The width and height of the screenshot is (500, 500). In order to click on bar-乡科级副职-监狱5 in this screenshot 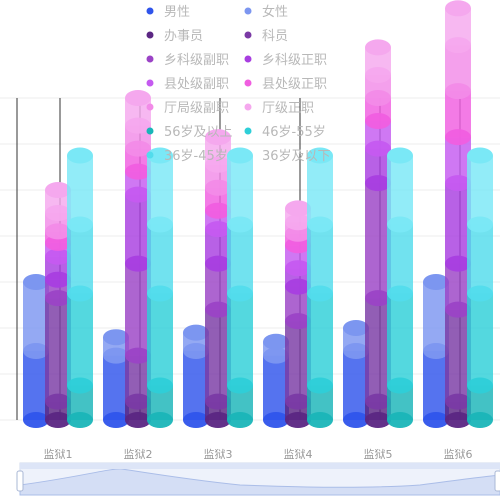, I will do `click(378, 241)`.